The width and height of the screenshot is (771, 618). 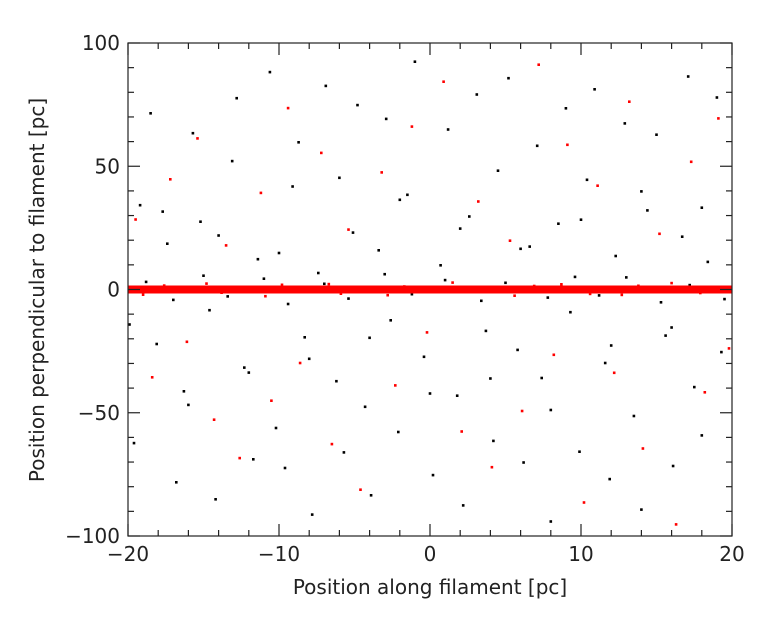 I want to click on x-tick-label: −10, so click(x=279, y=554).